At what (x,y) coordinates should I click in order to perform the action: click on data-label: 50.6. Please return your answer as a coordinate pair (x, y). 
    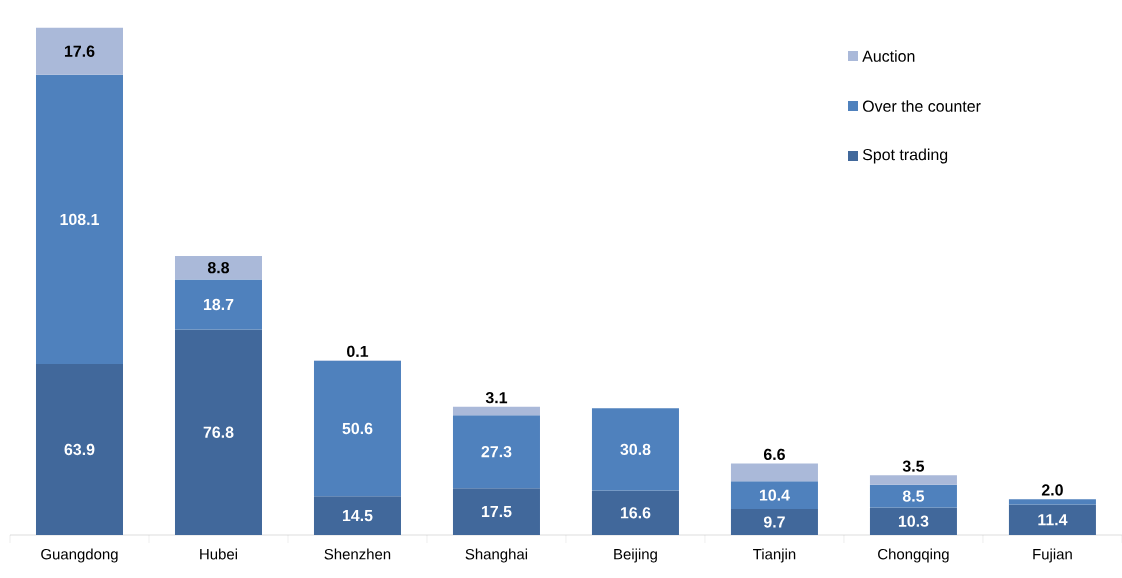
    Looking at the image, I should click on (357, 428).